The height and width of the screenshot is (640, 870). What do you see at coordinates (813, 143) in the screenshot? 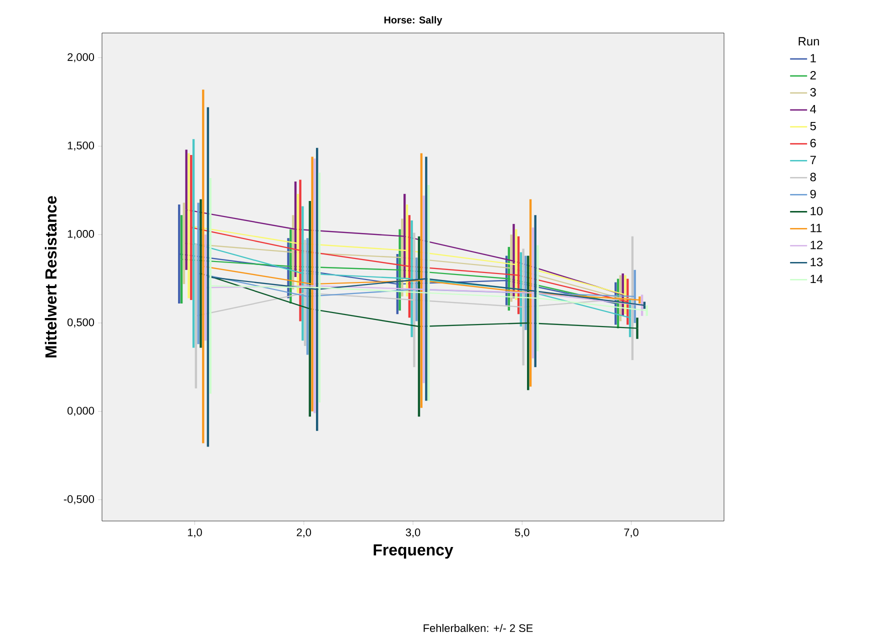
I see `legend-label: 6` at bounding box center [813, 143].